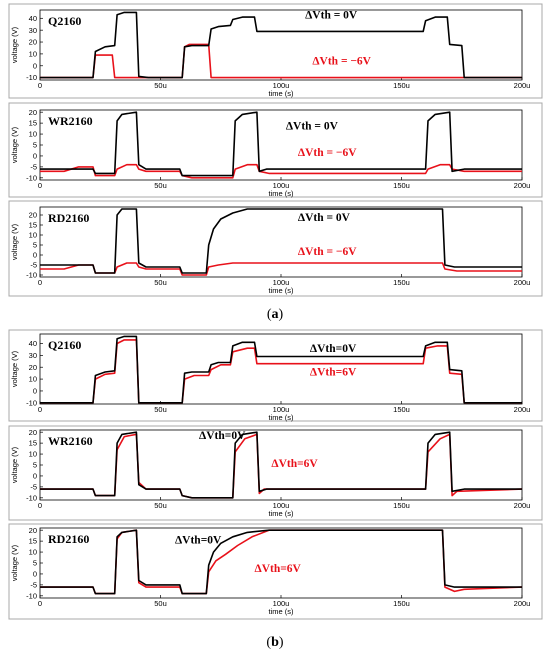  I want to click on caption-a-letter: a, so click(275, 314).